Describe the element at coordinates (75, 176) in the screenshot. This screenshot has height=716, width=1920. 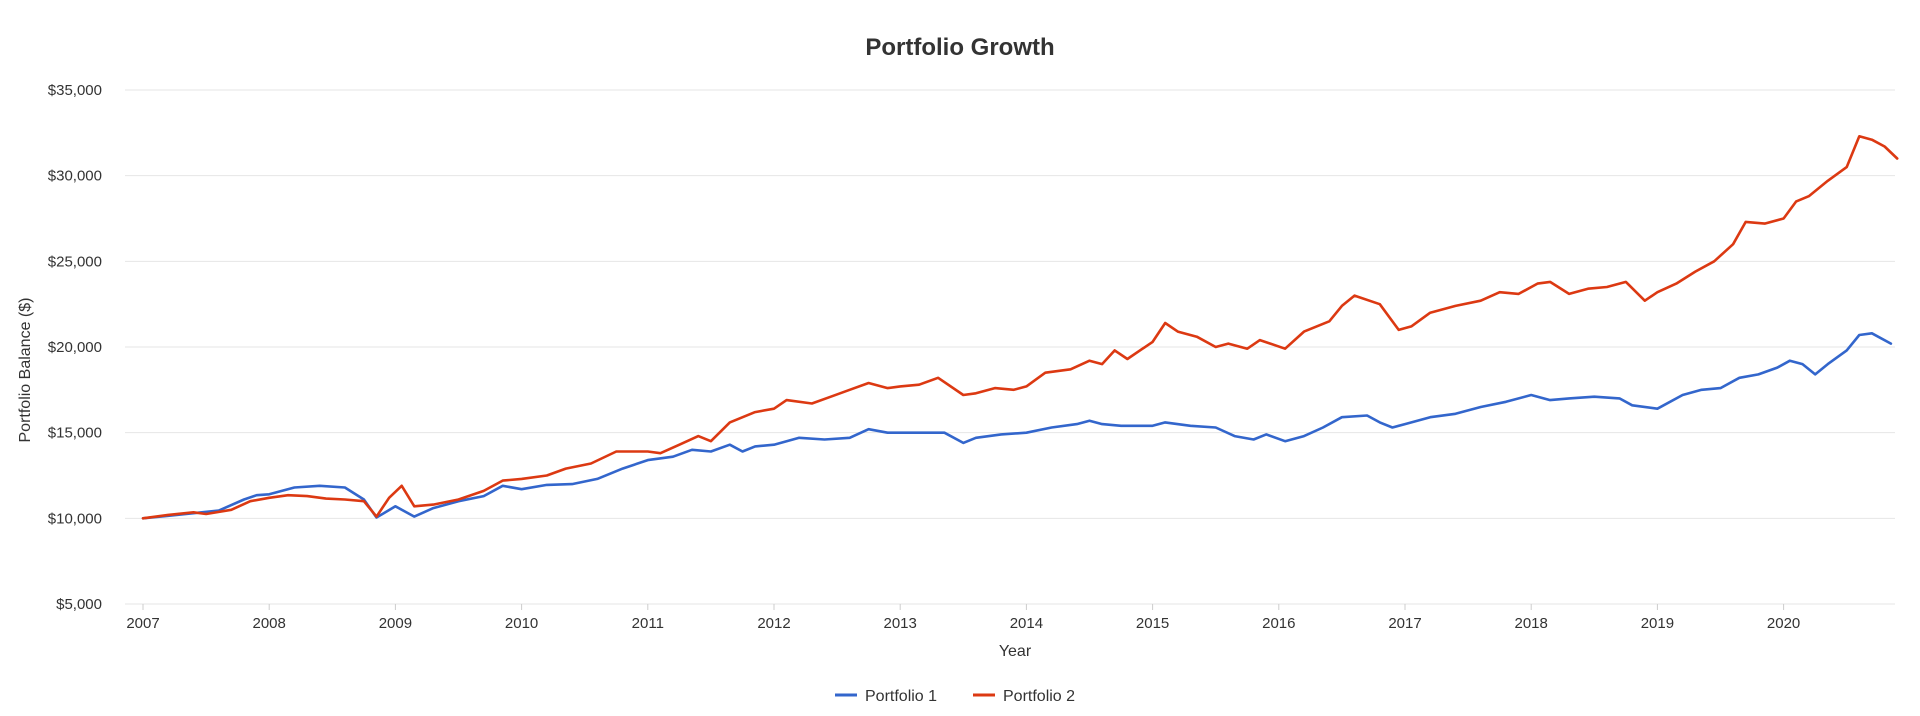
I see `y-tick-label: $30,000` at that location.